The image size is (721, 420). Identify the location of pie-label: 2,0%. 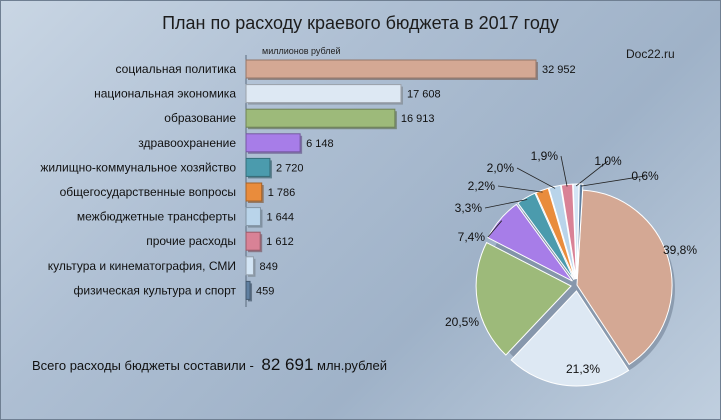
(501, 168).